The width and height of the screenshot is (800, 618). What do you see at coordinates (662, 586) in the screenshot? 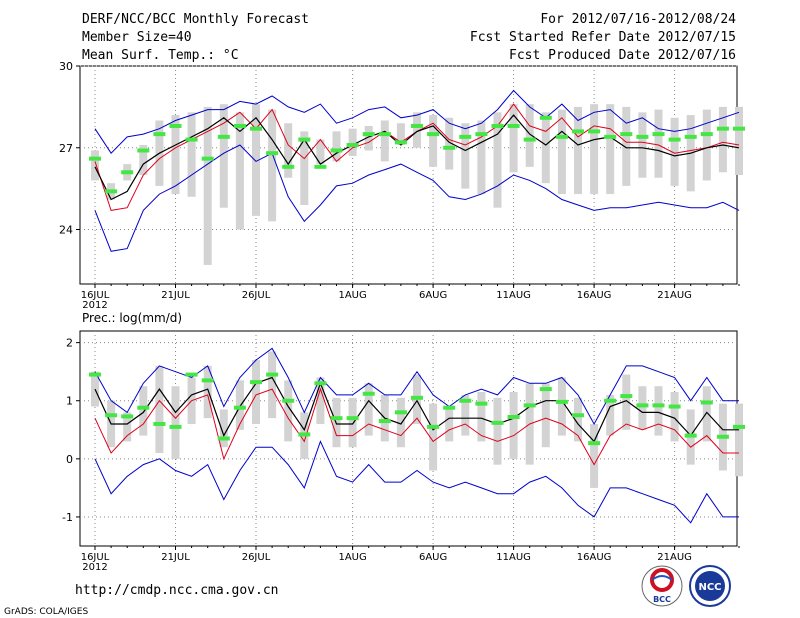
I see `bcc-logo: BCC` at bounding box center [662, 586].